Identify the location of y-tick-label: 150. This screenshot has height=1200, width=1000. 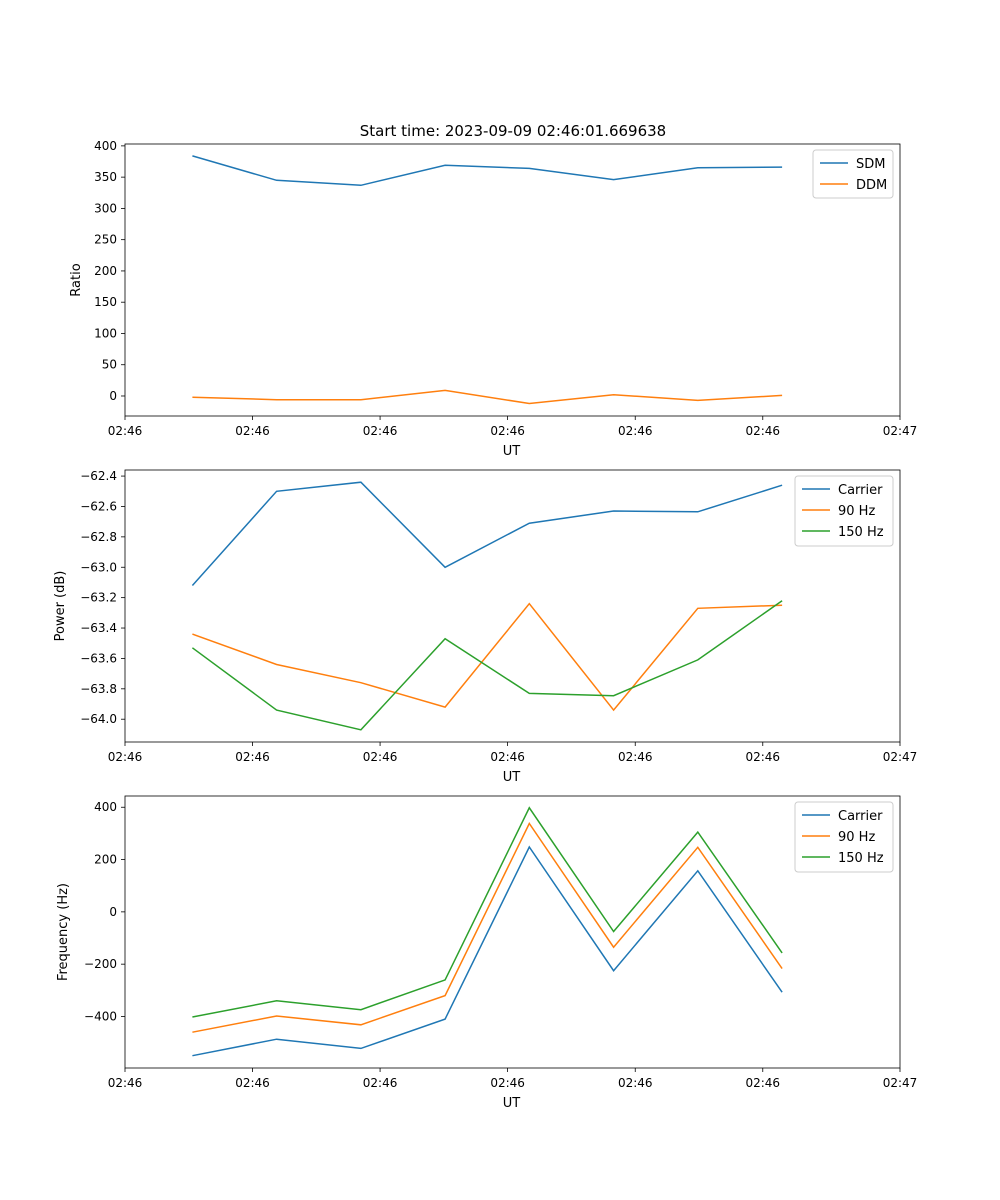
(105, 302).